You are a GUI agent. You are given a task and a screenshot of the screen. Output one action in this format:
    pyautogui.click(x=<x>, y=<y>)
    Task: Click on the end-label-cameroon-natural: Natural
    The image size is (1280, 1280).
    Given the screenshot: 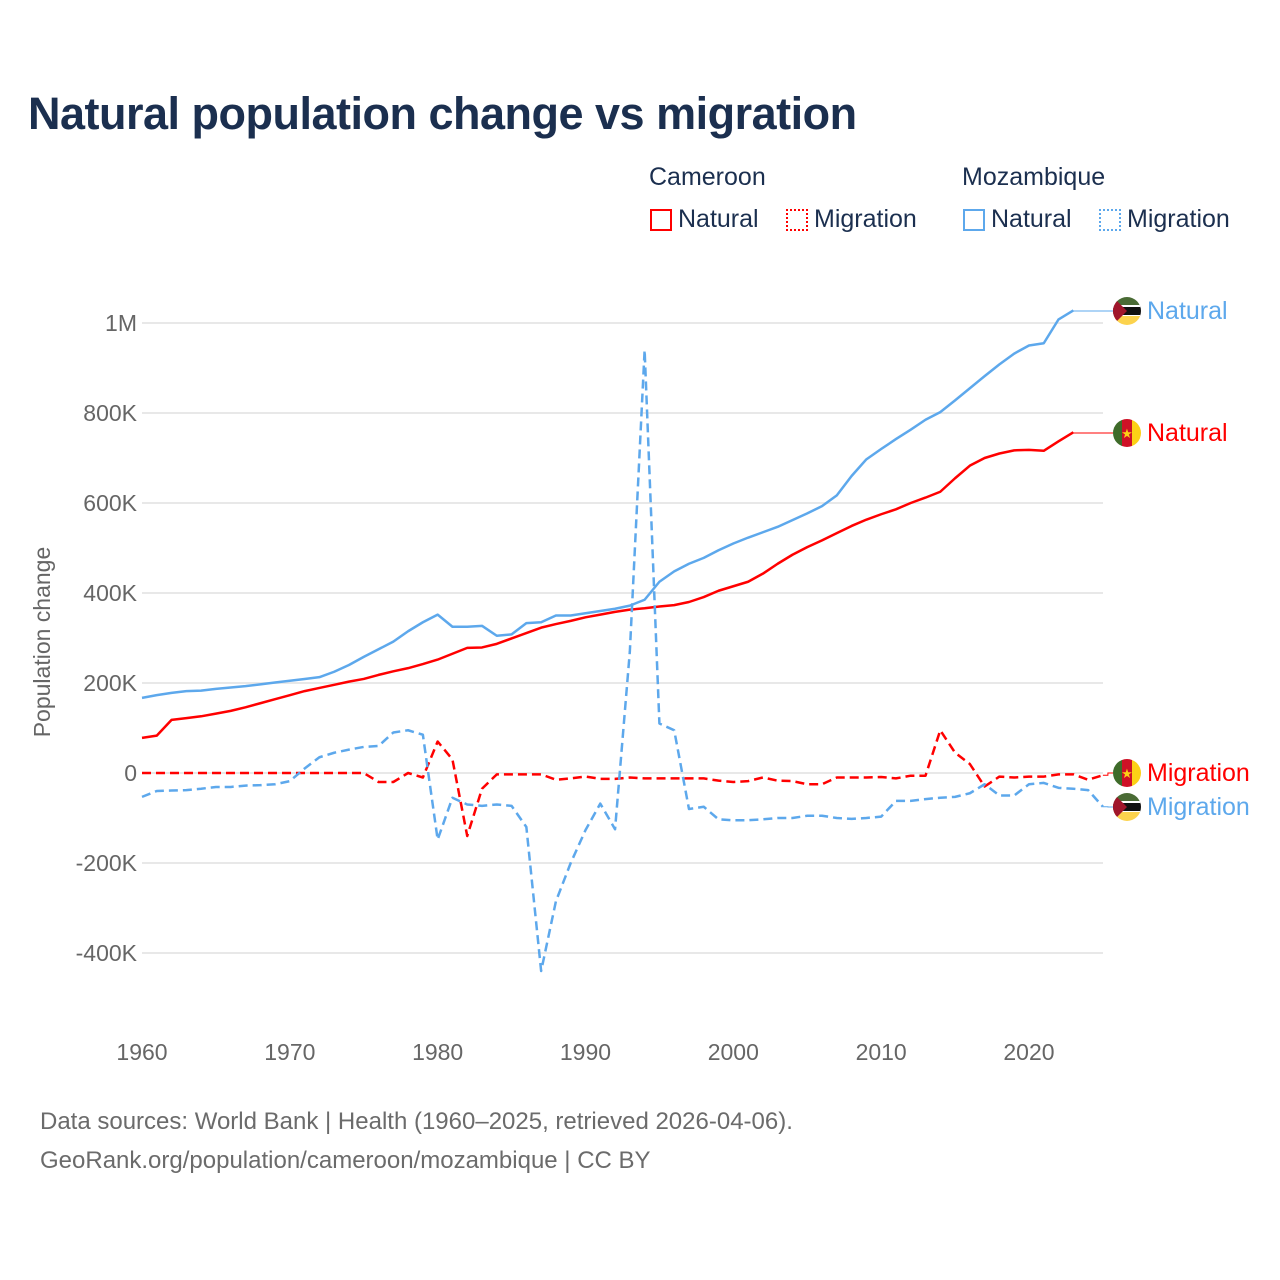 What is the action you would take?
    pyautogui.click(x=1187, y=433)
    